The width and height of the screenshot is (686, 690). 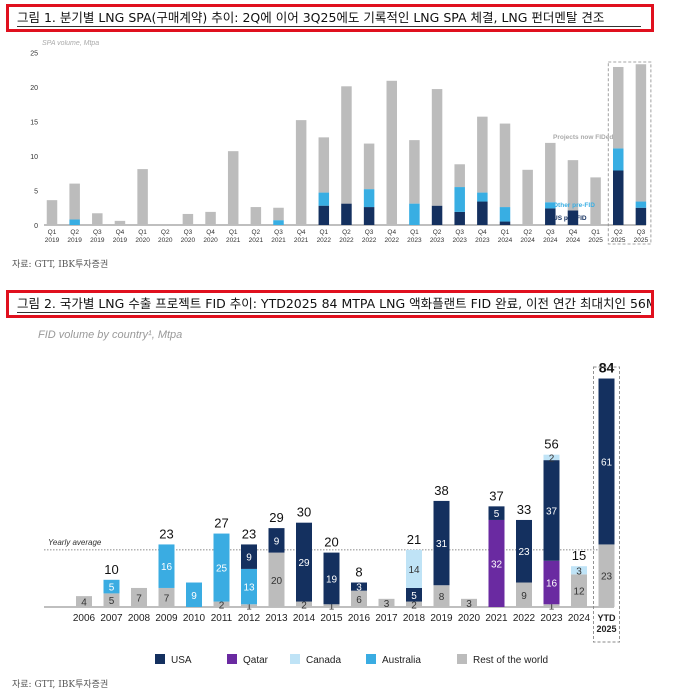 I want to click on segment-value-label: 37, so click(x=552, y=511).